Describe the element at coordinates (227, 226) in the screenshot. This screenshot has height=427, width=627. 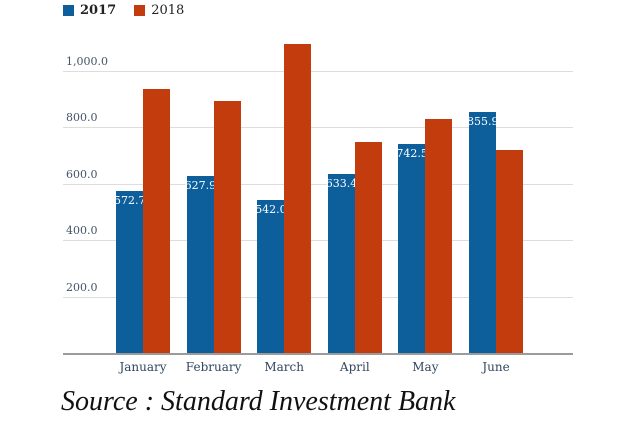
I see `bar-2018-february` at that location.